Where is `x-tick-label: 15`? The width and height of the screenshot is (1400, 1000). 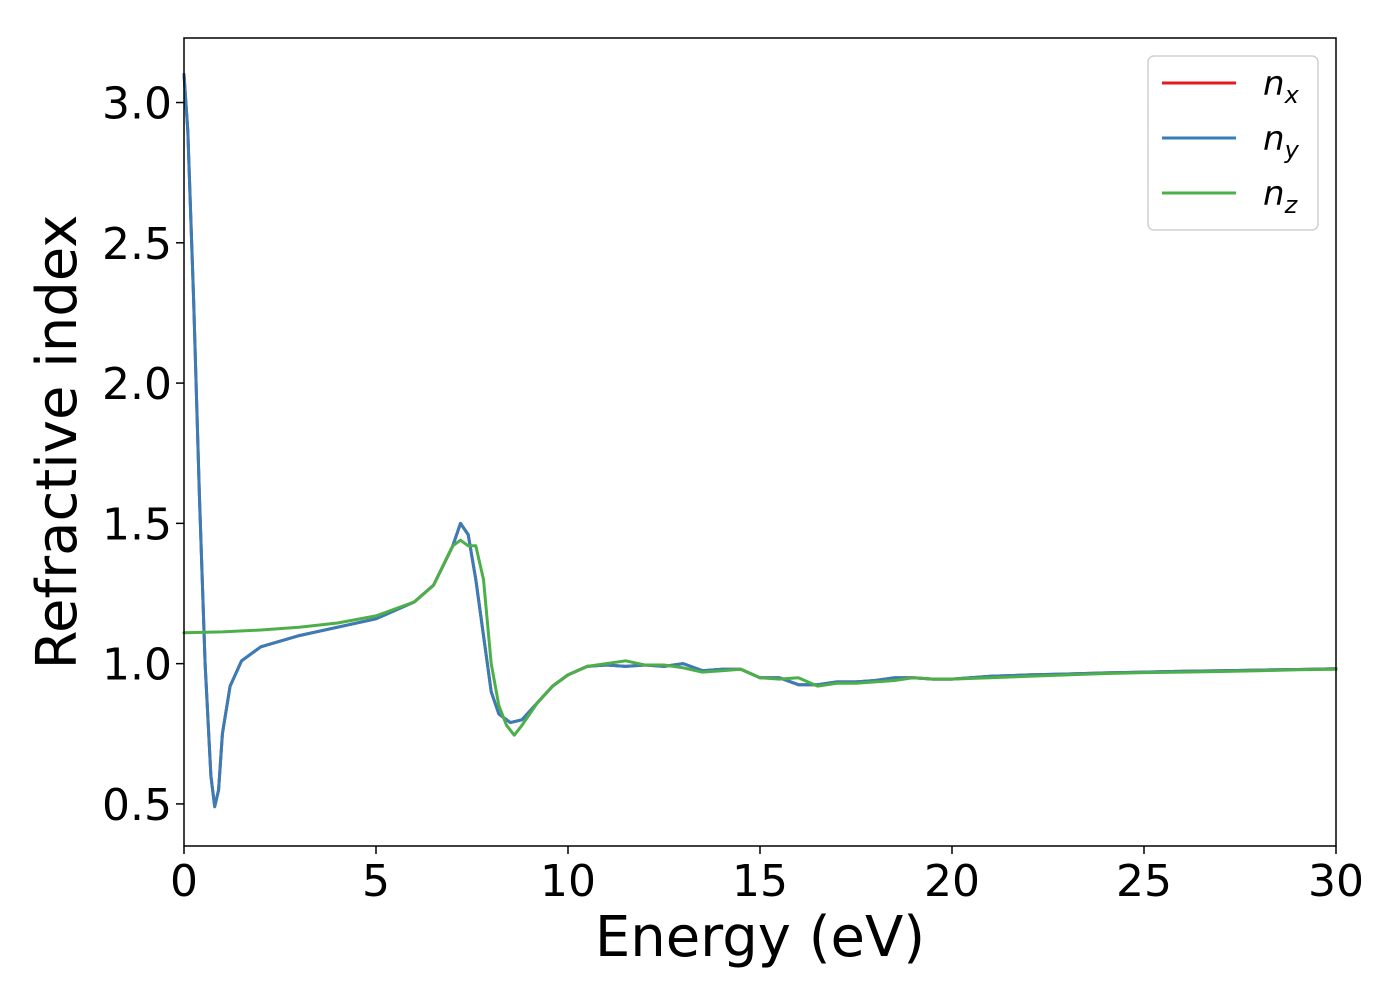
x-tick-label: 15 is located at coordinates (760, 881).